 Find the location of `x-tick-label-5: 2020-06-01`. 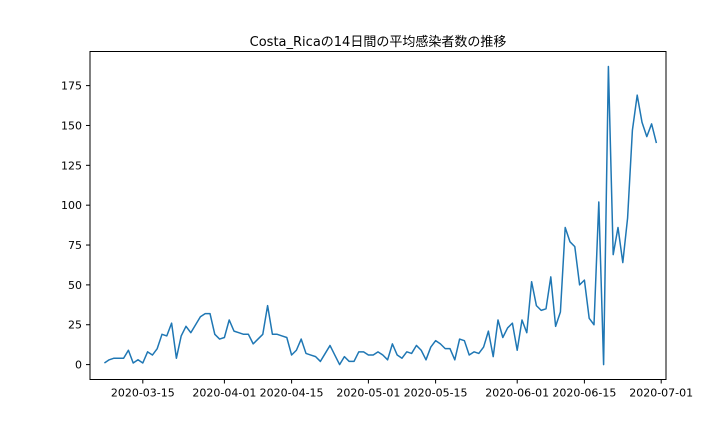

x-tick-label-5: 2020-06-01 is located at coordinates (517, 393).